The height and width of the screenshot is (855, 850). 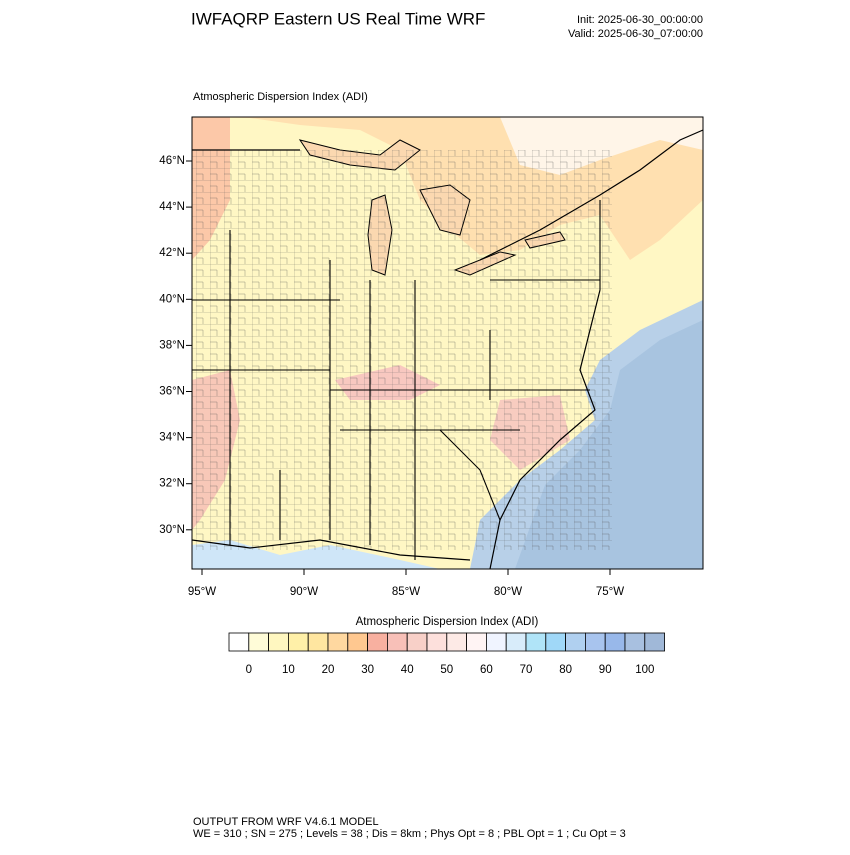 I want to click on lat-label: 38°N, so click(x=172, y=345).